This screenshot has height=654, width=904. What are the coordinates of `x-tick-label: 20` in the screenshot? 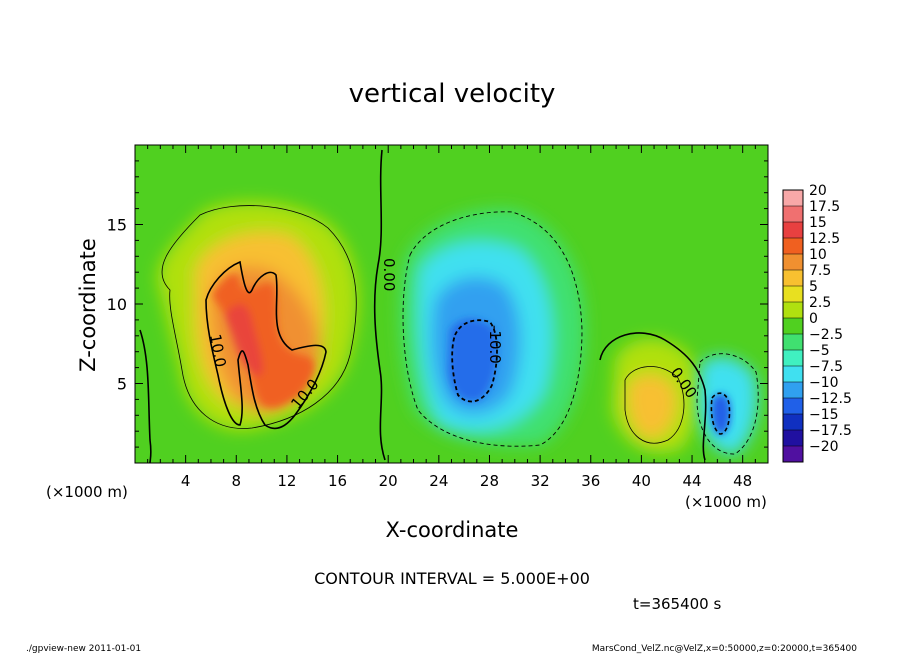 It's located at (388, 481).